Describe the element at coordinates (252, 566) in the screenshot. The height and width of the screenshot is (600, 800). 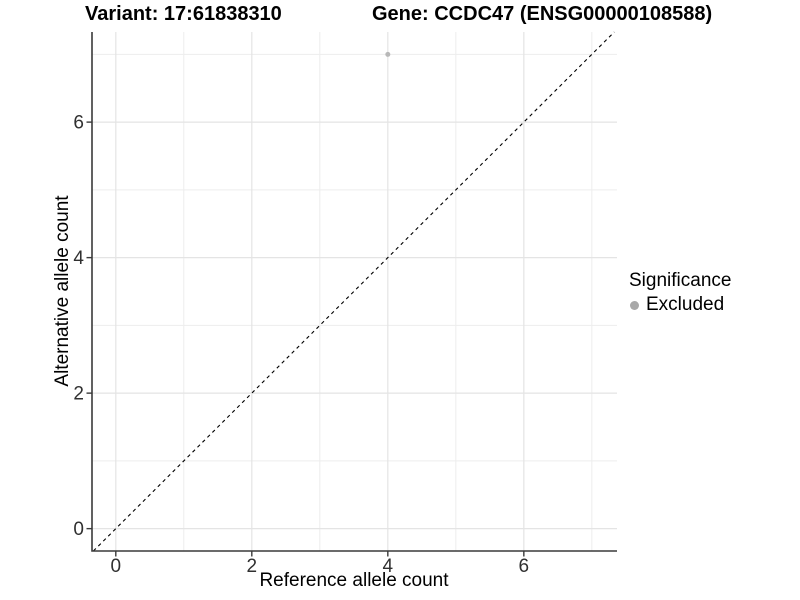
I see `x-tick-label: 2` at that location.